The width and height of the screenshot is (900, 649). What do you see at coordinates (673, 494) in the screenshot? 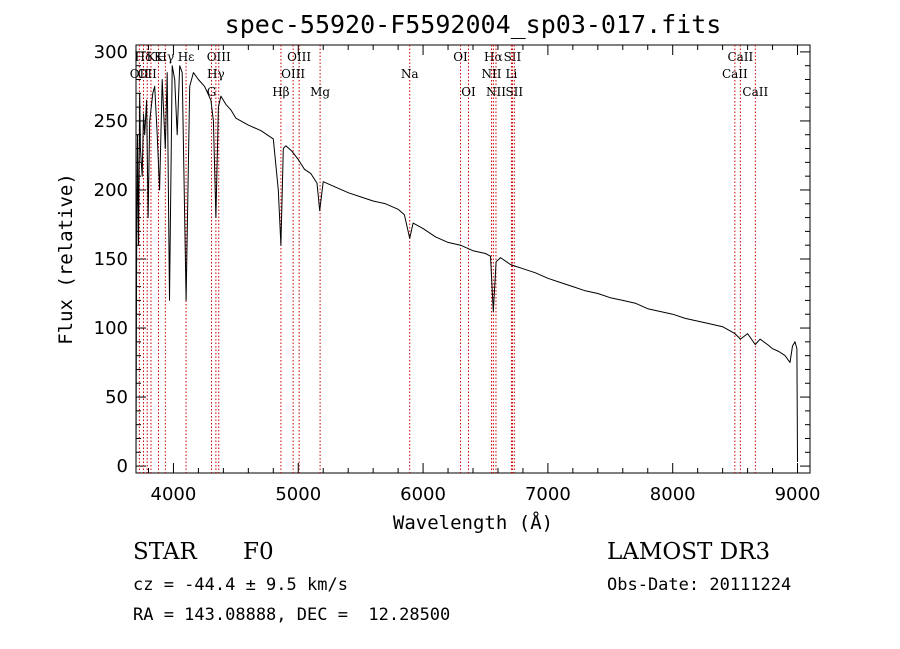
I see `x-tick-label: 8000` at bounding box center [673, 494].